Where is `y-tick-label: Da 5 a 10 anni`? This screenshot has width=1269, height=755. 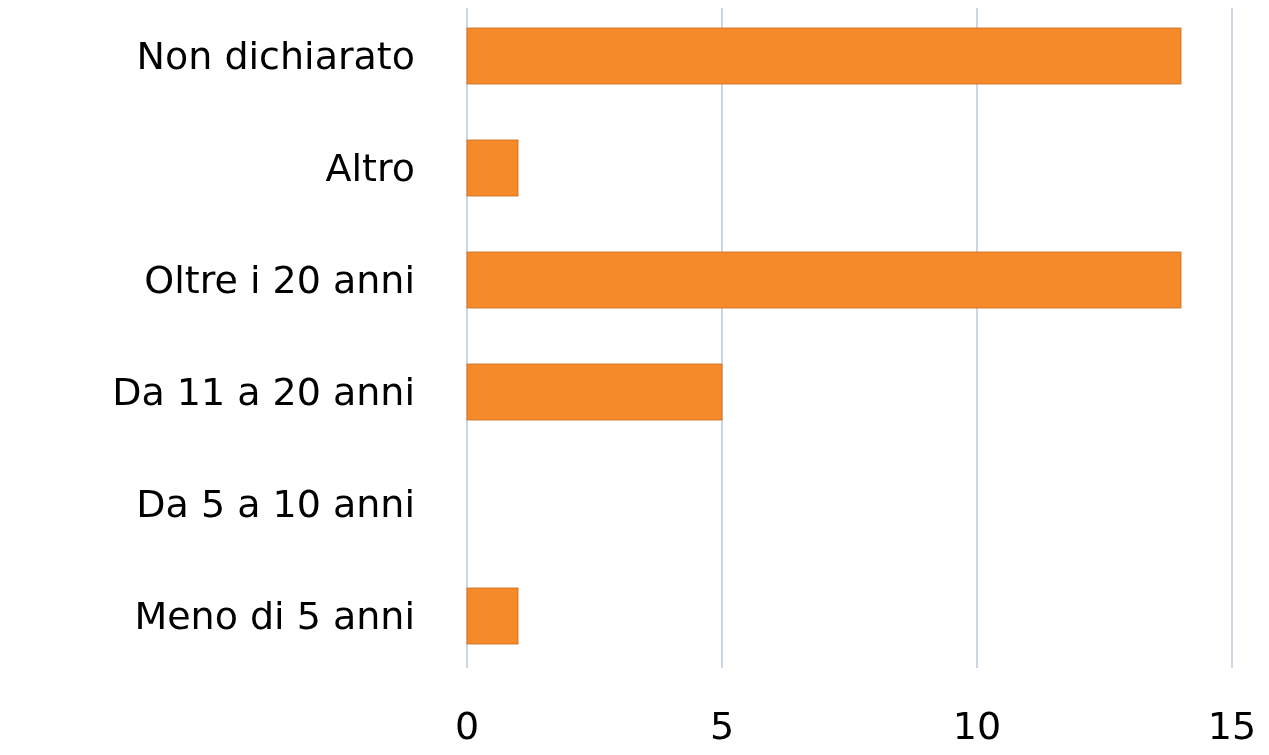
y-tick-label: Da 5 a 10 anni is located at coordinates (275, 504).